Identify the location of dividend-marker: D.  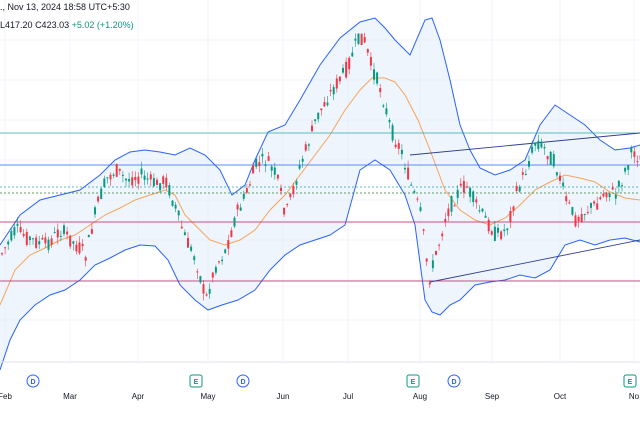
(454, 381).